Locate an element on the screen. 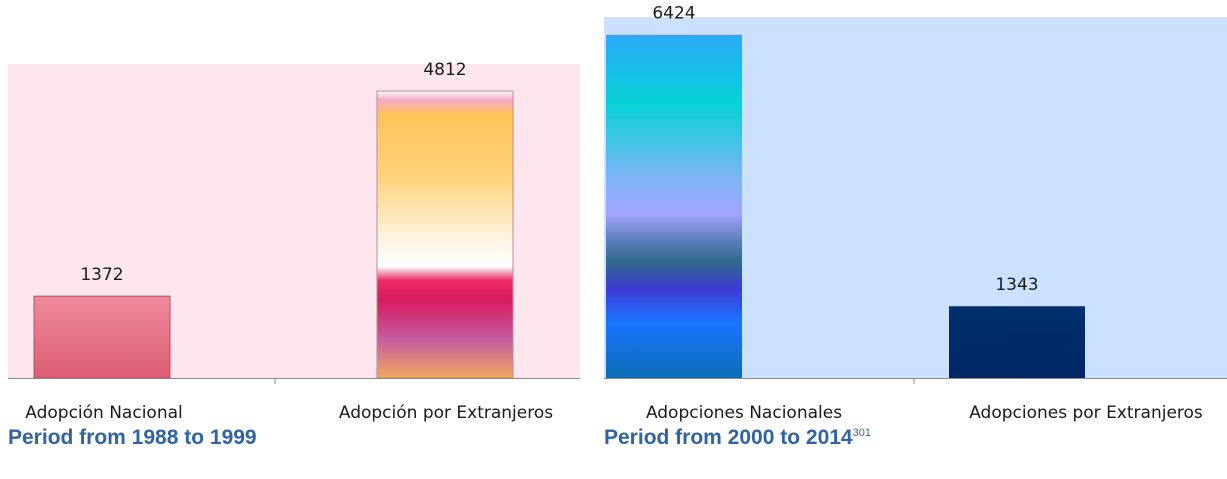  footnote-marker: 301 is located at coordinates (861, 433).